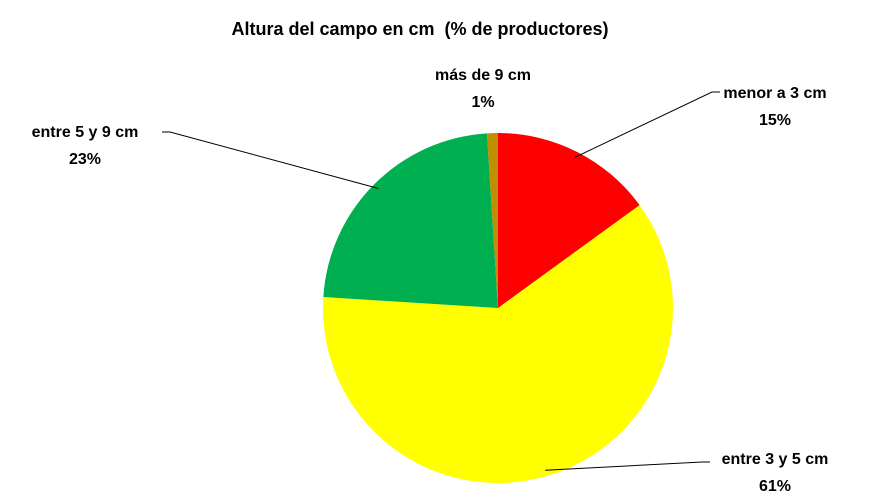 The width and height of the screenshot is (869, 495). What do you see at coordinates (482, 102) in the screenshot?
I see `data-label-value: 1%` at bounding box center [482, 102].